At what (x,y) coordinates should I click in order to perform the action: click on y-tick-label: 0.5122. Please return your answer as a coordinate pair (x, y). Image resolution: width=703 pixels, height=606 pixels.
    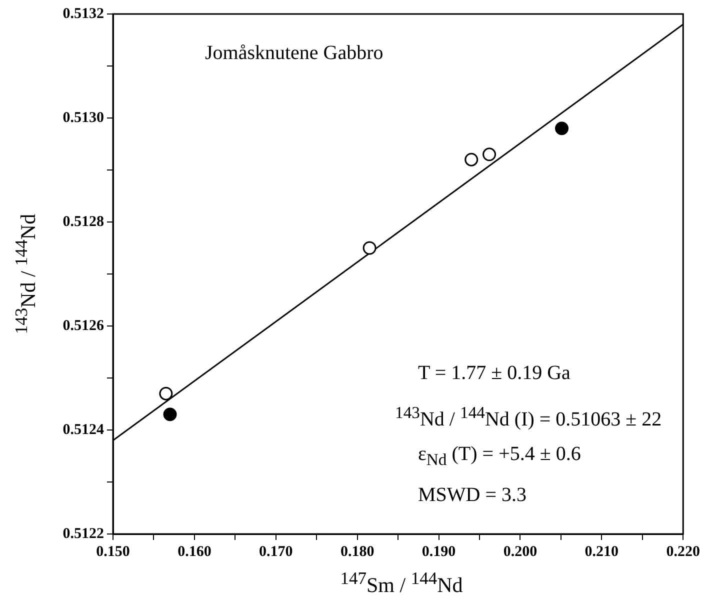
    Looking at the image, I should click on (83, 534).